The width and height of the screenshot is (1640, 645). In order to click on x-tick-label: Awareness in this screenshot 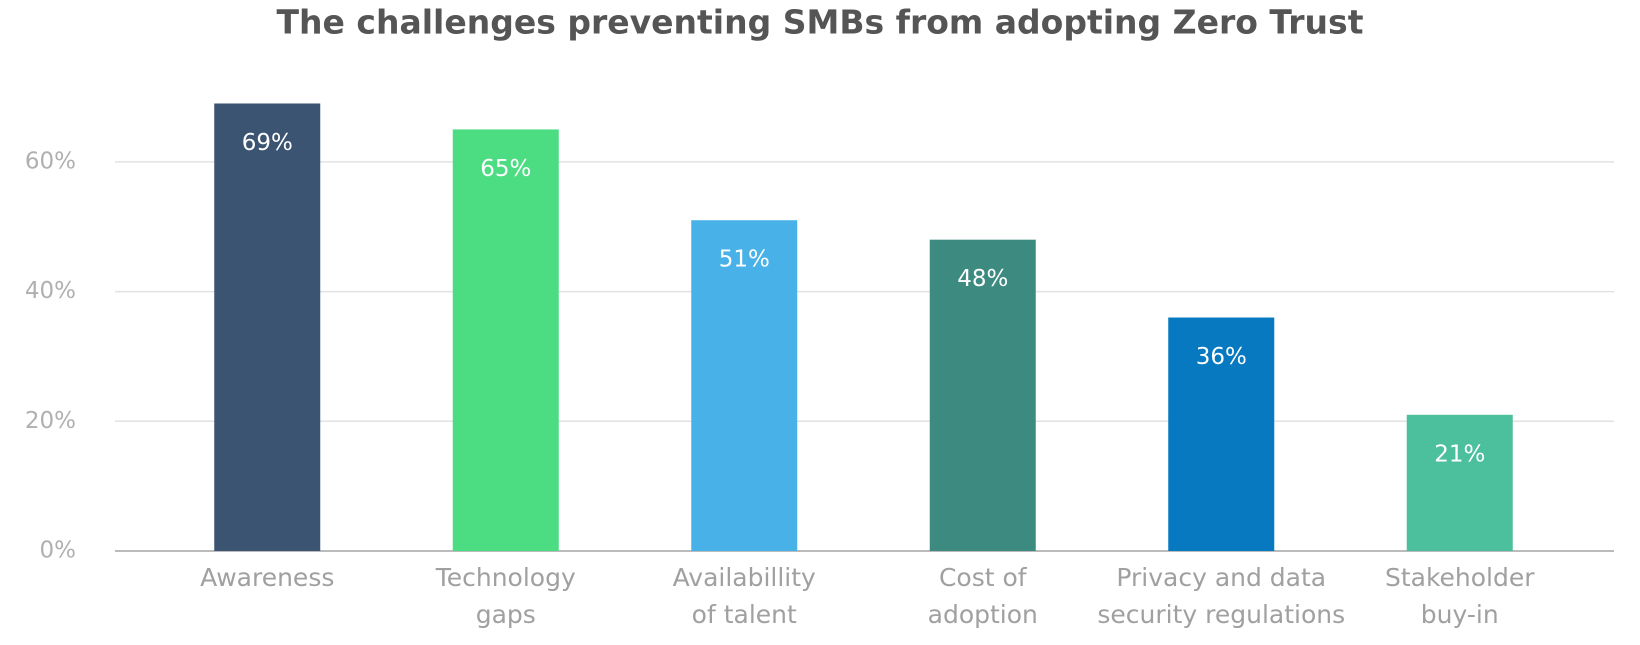, I will do `click(267, 577)`.